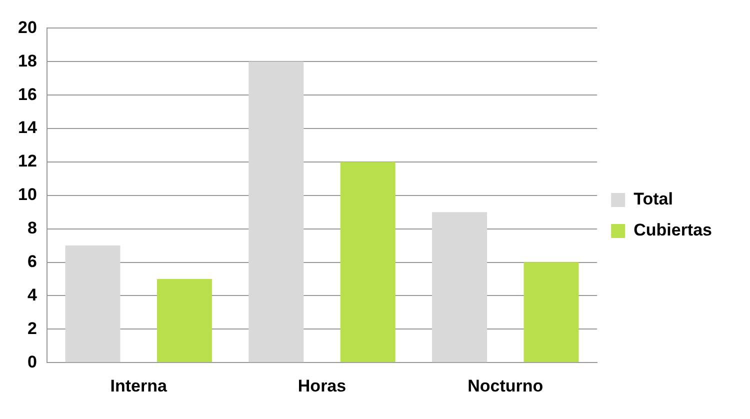 The width and height of the screenshot is (750, 419). I want to click on y-tick-label: 8, so click(32, 228).